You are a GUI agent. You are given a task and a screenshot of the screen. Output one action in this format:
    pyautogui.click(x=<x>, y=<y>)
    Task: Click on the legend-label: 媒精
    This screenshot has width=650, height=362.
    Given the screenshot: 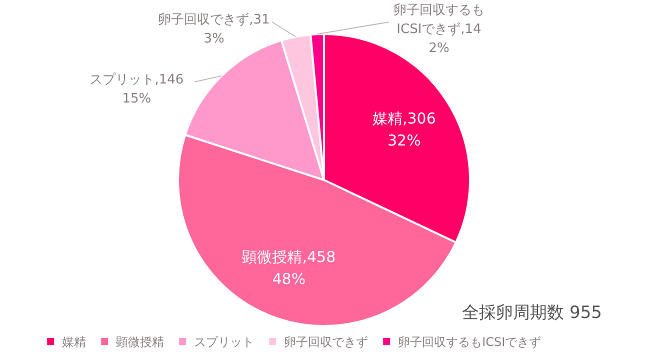 What is the action you would take?
    pyautogui.click(x=74, y=342)
    